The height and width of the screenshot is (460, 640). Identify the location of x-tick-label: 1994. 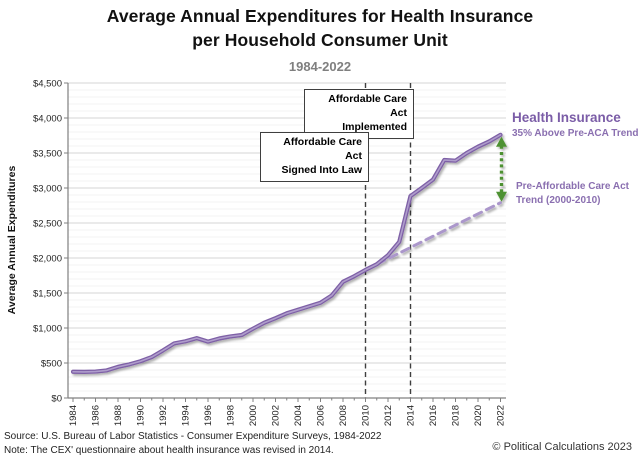
(186, 415).